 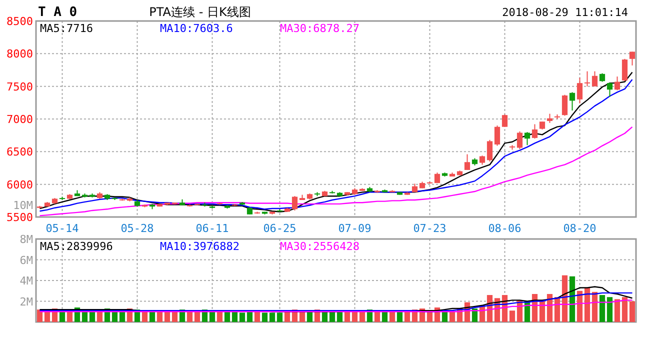 What do you see at coordinates (579, 228) in the screenshot?
I see `x-tick-label: 08-20` at bounding box center [579, 228].